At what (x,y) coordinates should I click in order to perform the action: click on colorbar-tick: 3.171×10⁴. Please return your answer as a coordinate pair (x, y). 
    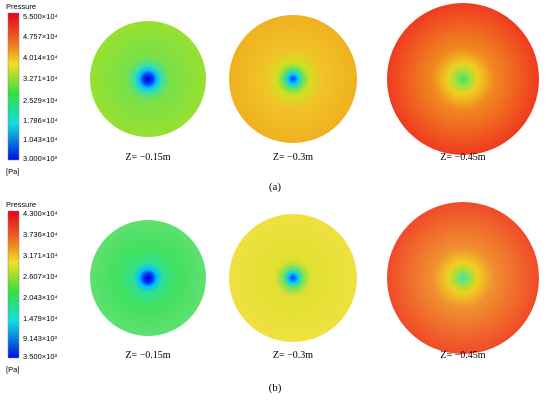
    Looking at the image, I should click on (40, 255).